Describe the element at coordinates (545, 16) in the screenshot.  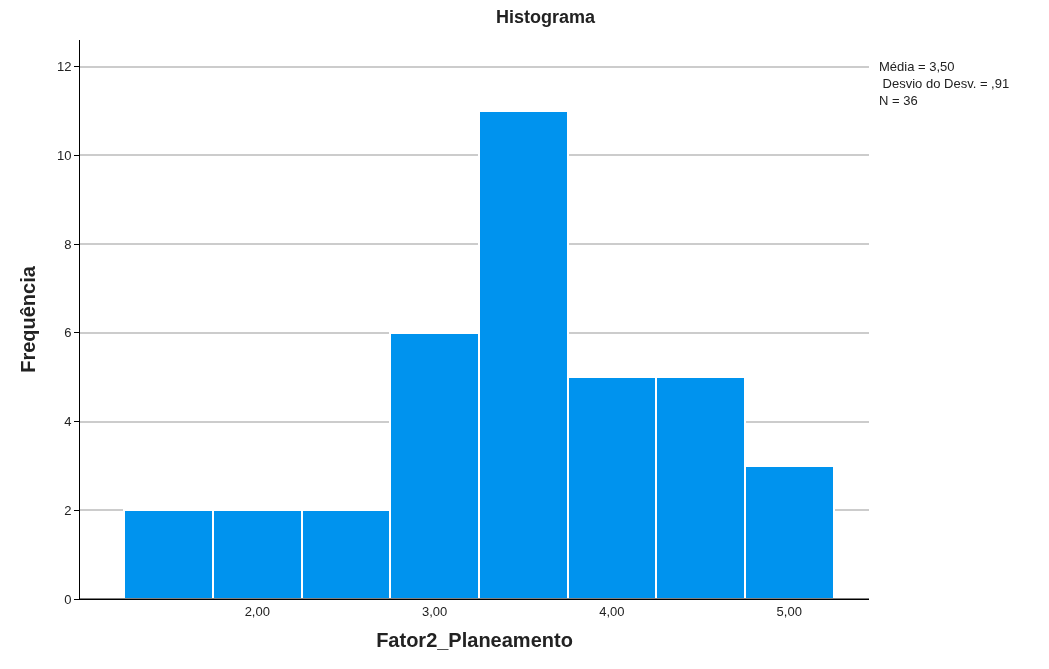
I see `chart-title: Histograma` at that location.